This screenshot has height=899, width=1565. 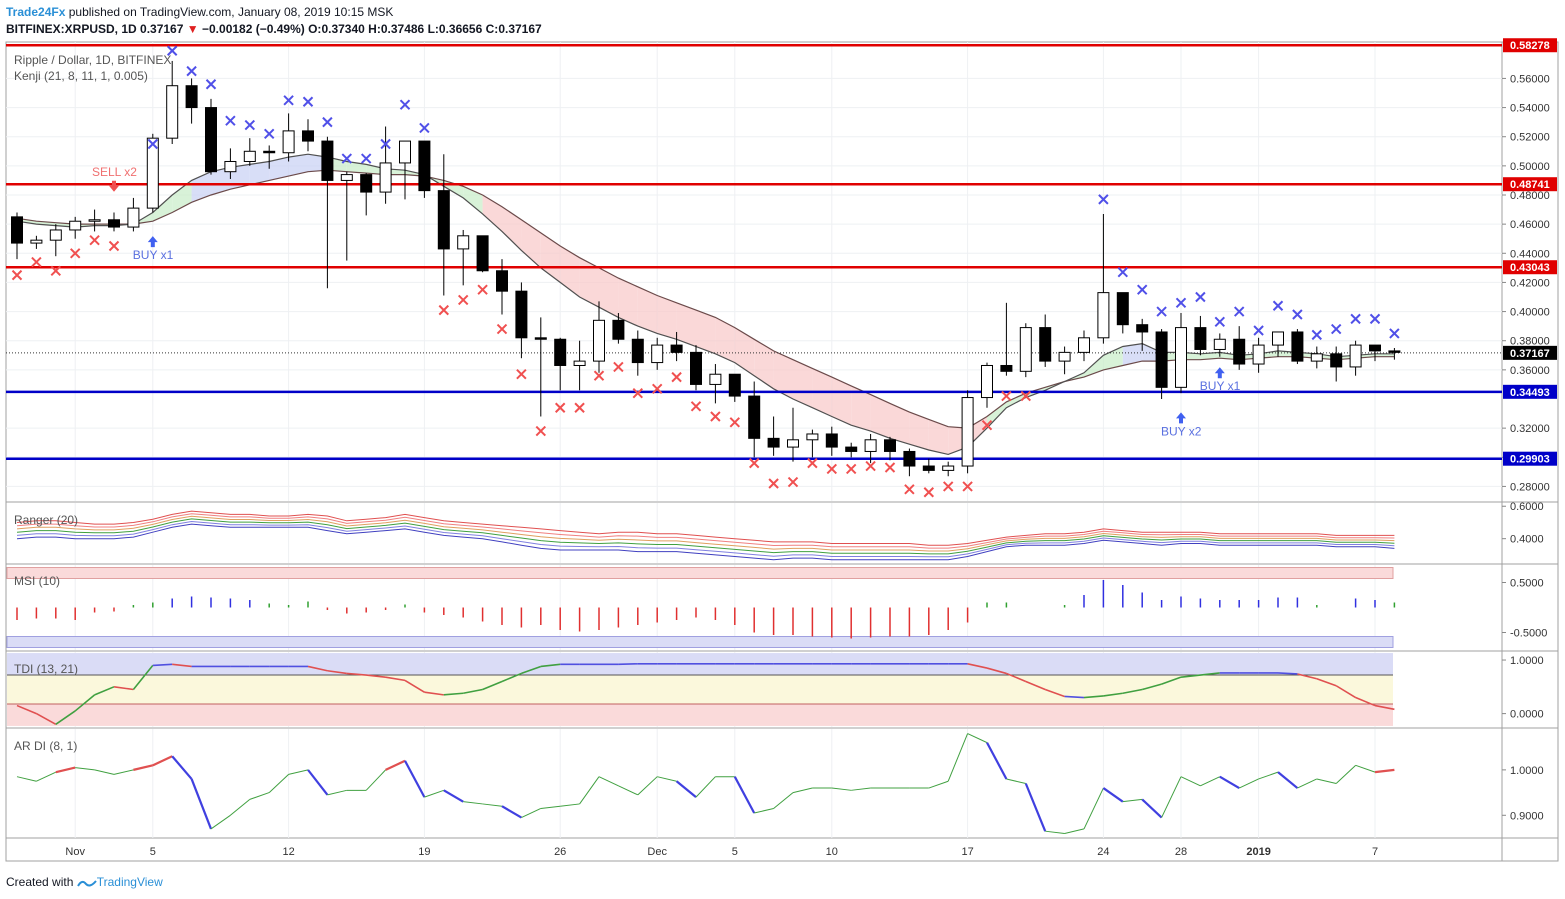 What do you see at coordinates (1527, 715) in the screenshot?
I see `y-tick-label: 0.0000` at bounding box center [1527, 715].